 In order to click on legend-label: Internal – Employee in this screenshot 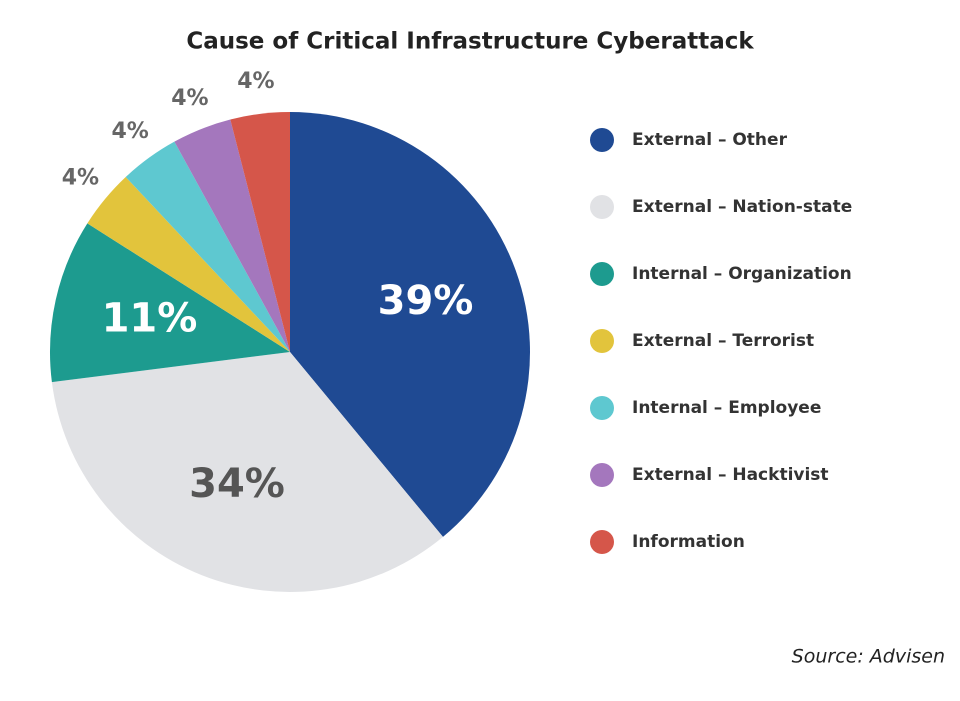, I will do `click(726, 408)`.